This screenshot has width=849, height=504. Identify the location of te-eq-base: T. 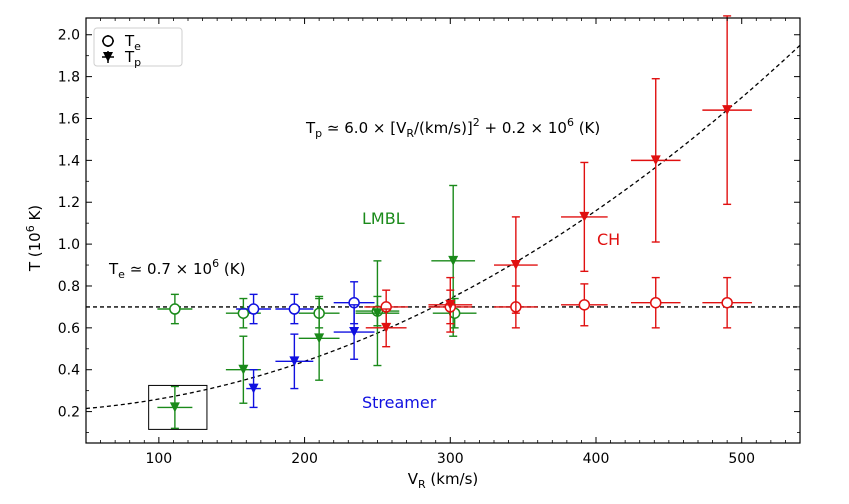
(113, 269).